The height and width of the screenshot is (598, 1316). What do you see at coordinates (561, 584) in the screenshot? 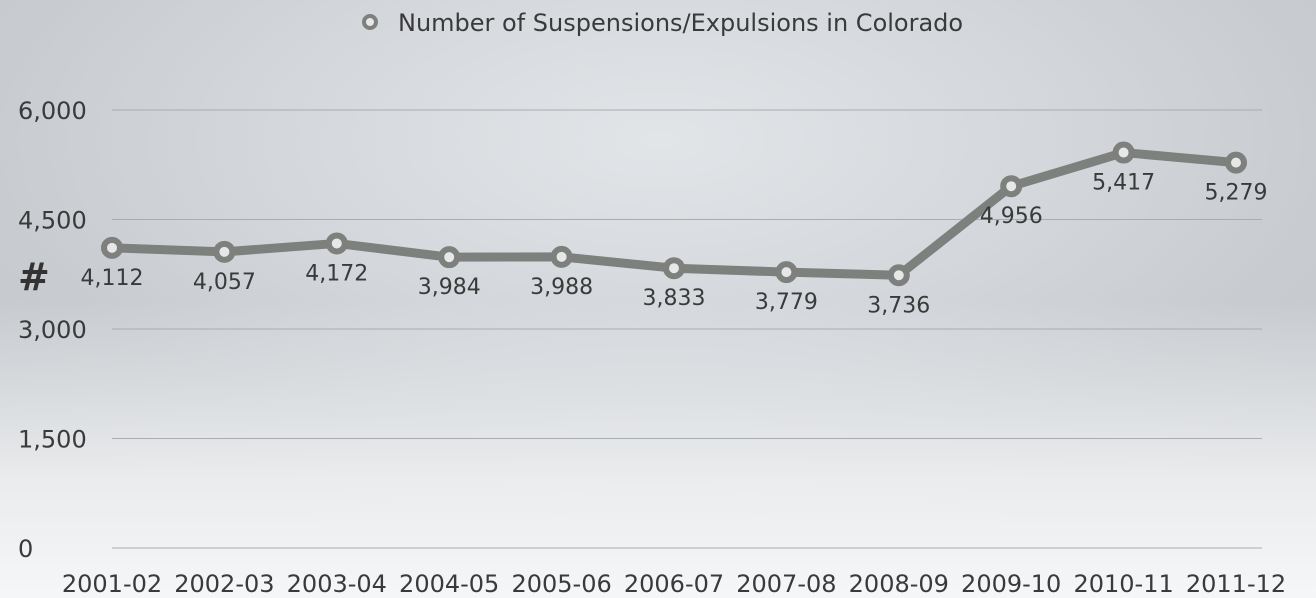
I see `x-tick-label: 2005-06` at bounding box center [561, 584].